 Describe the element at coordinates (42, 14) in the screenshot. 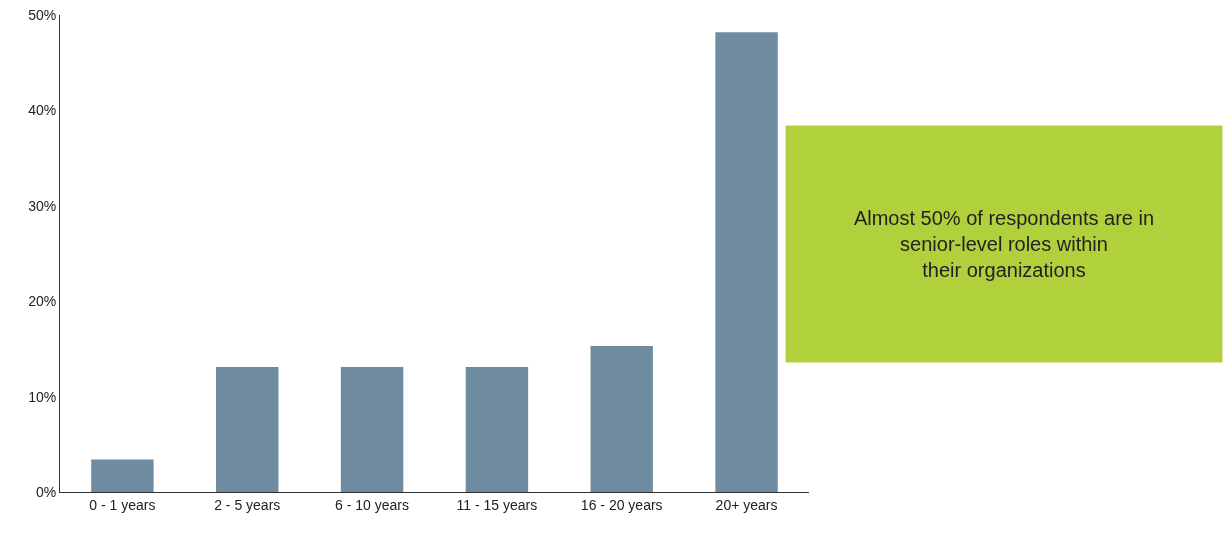

I see `y-tick-label: 50%` at that location.